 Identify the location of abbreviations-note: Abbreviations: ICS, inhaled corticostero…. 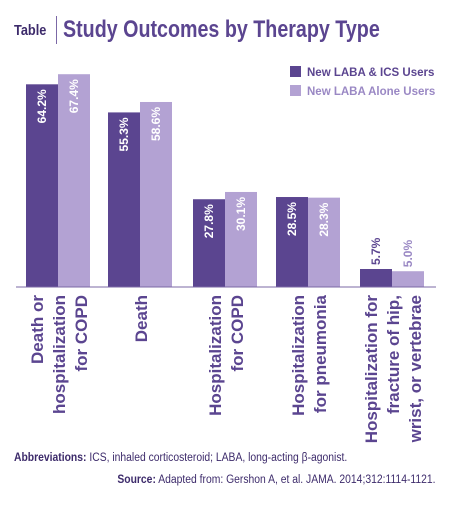
(180, 458).